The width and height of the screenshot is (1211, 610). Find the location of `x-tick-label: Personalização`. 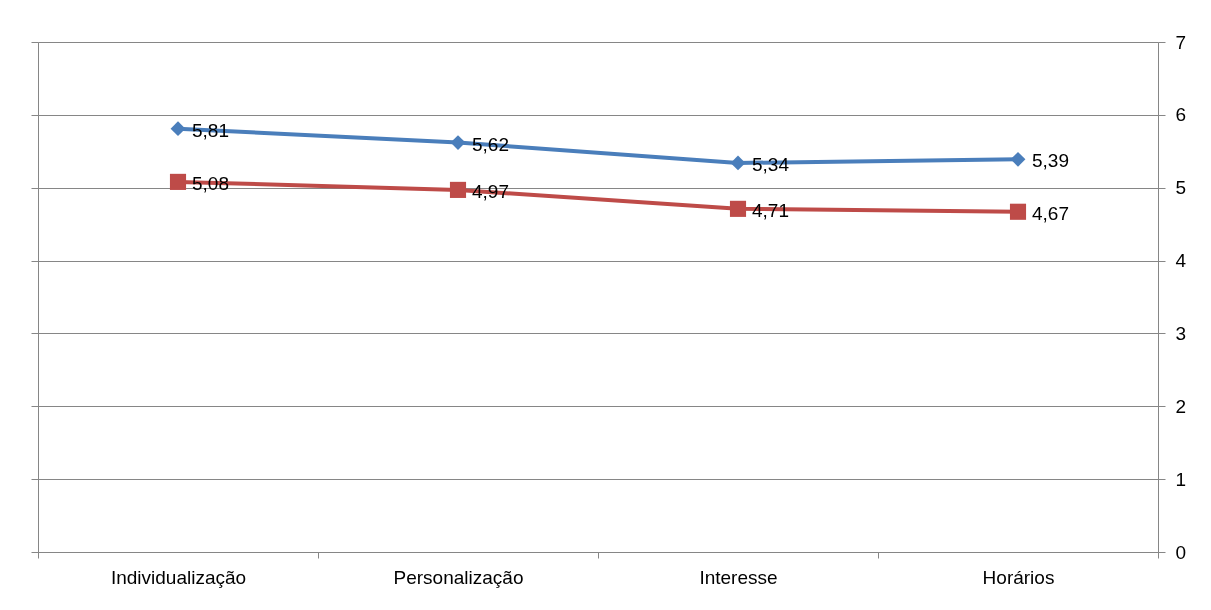

x-tick-label: Personalização is located at coordinates (458, 577).